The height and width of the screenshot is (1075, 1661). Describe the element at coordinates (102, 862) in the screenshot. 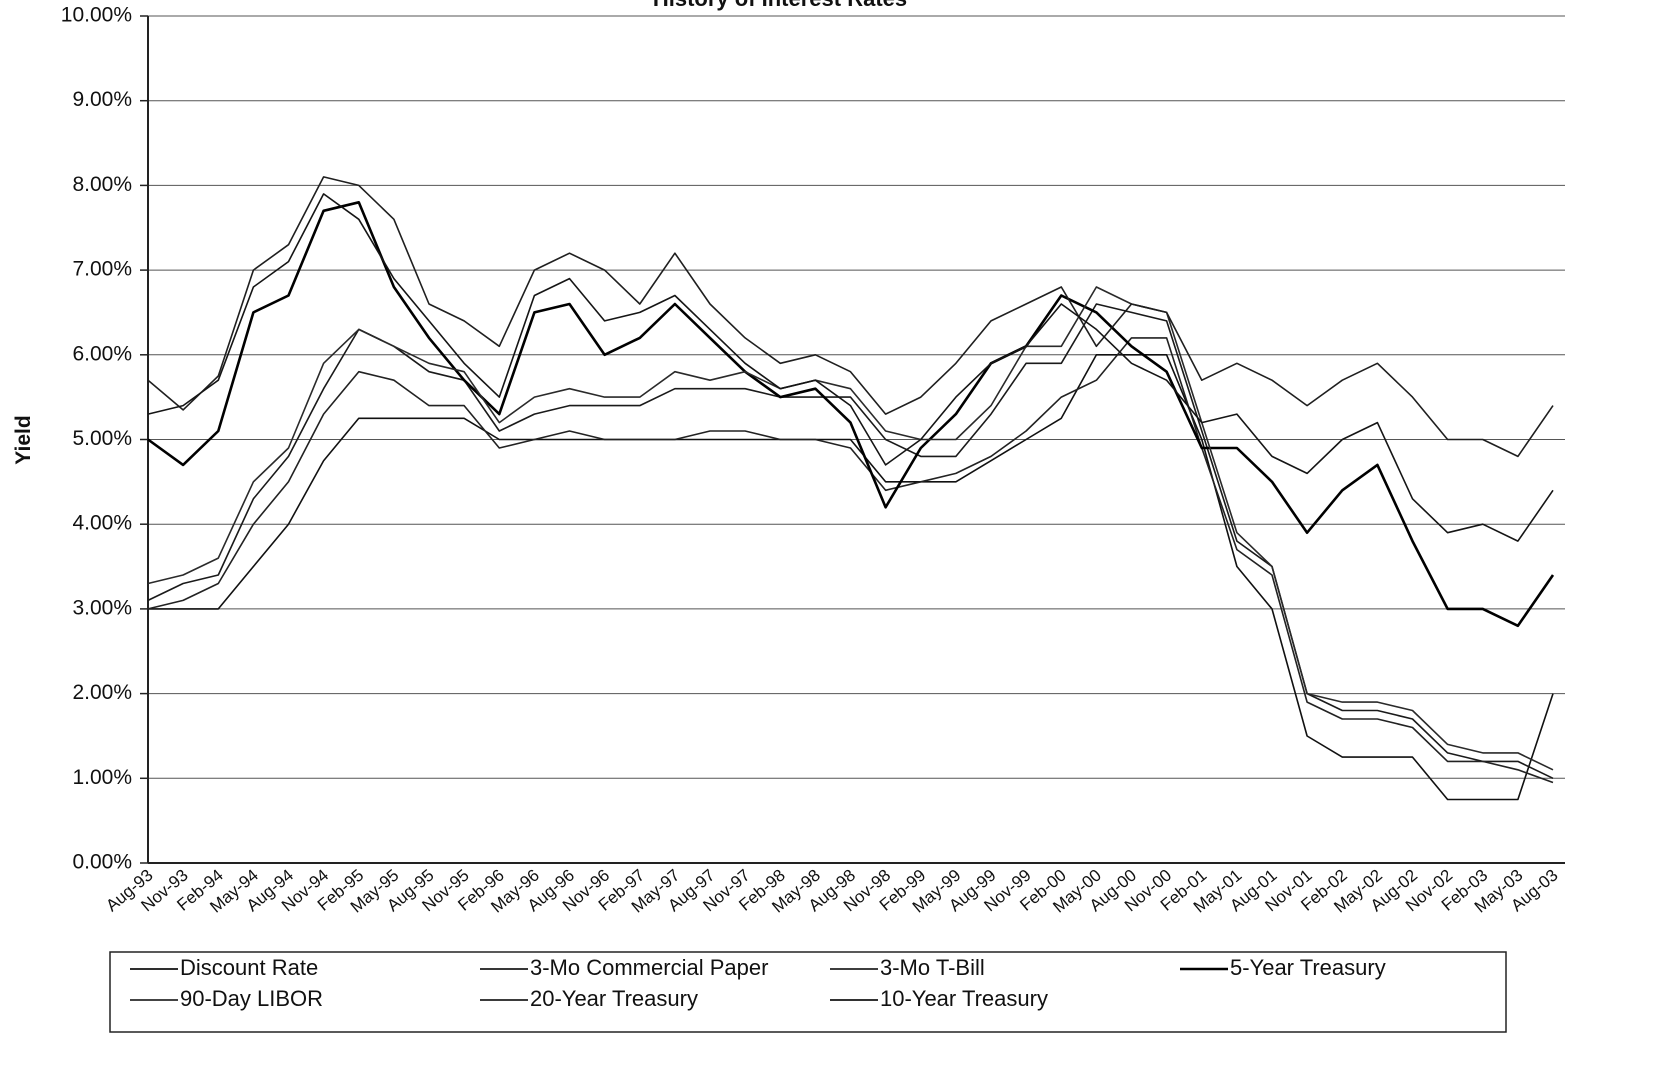

I see `y-tick-label: 0.00%` at that location.